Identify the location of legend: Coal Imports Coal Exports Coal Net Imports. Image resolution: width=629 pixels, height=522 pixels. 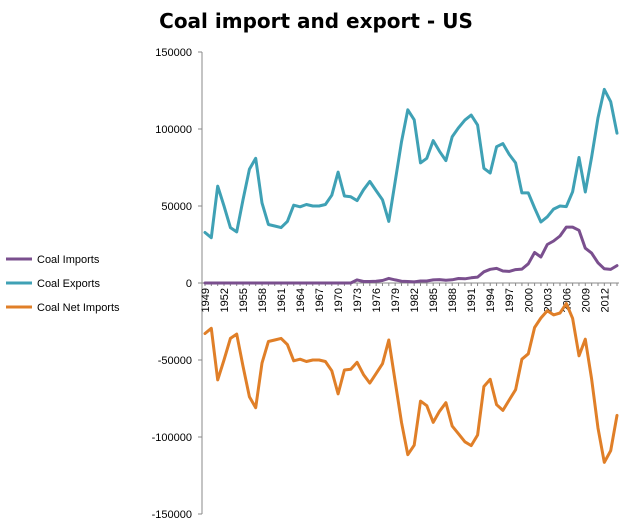
(63, 284).